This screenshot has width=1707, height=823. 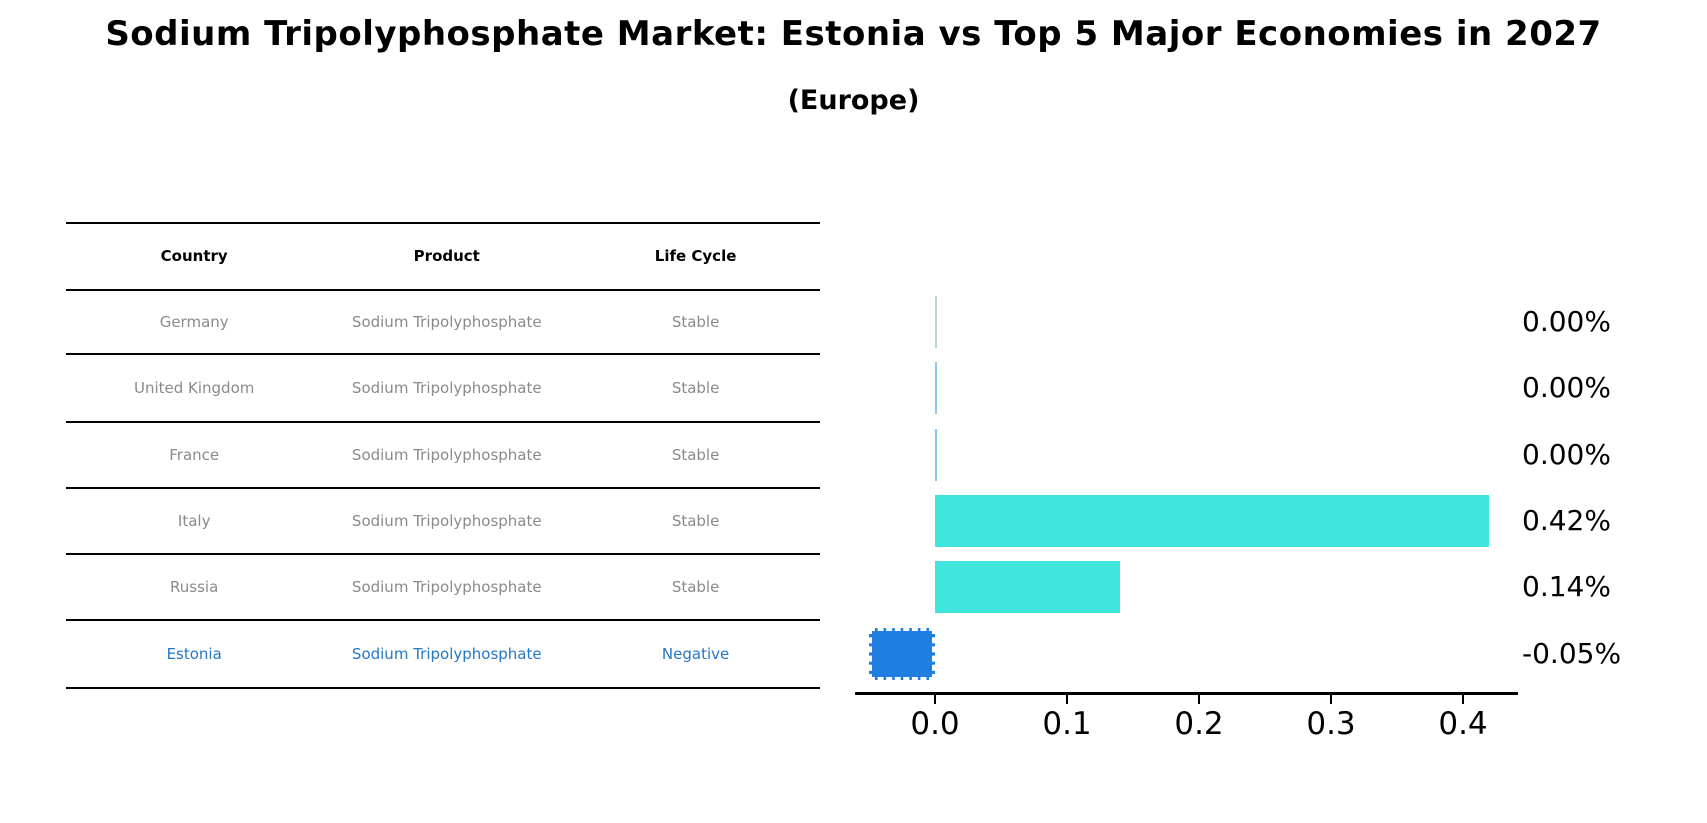 What do you see at coordinates (1566, 520) in the screenshot?
I see `bar-value-label: 0.42%` at bounding box center [1566, 520].